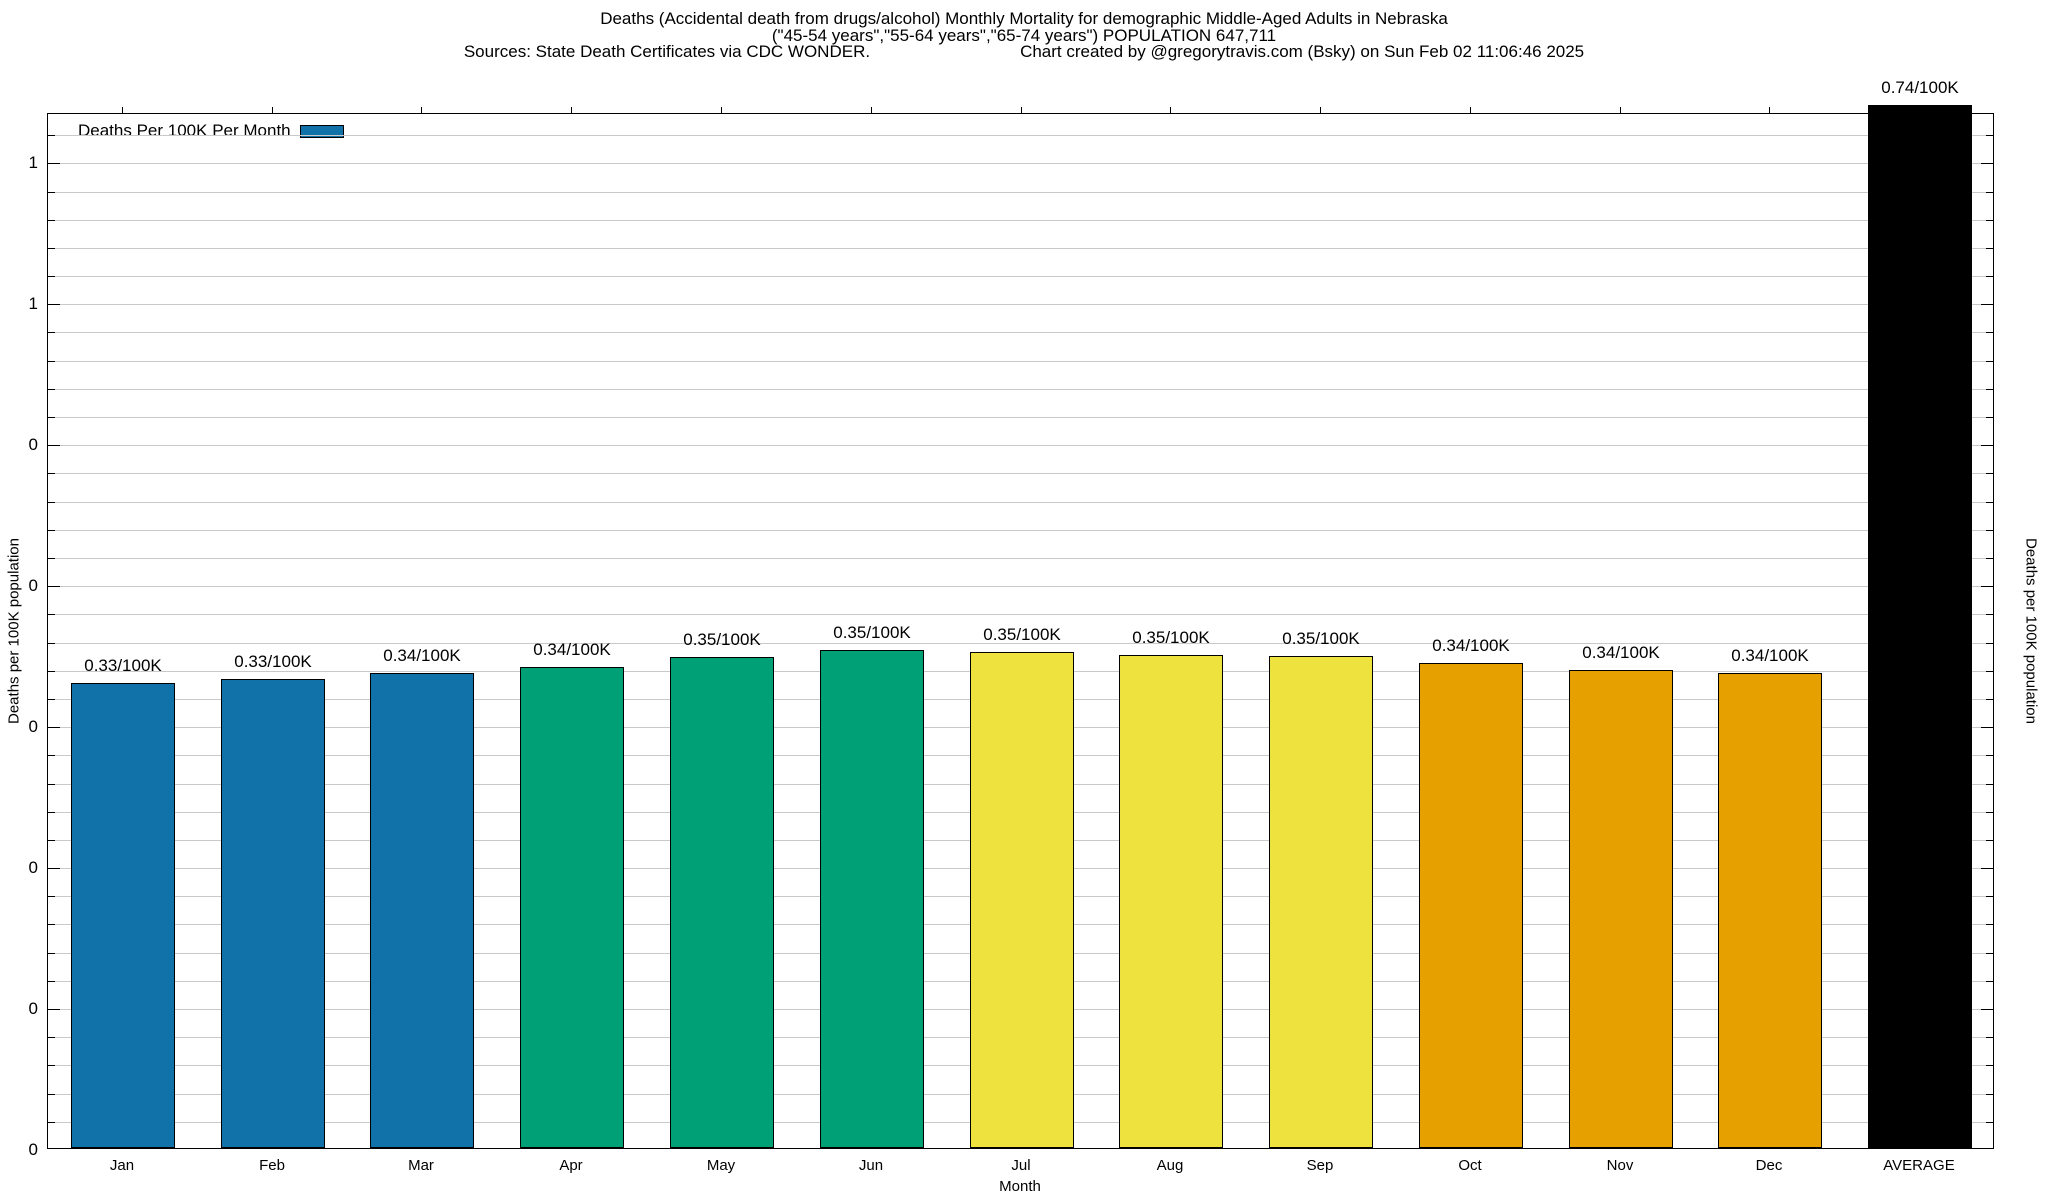  I want to click on x-tick-label: Feb, so click(272, 1165).